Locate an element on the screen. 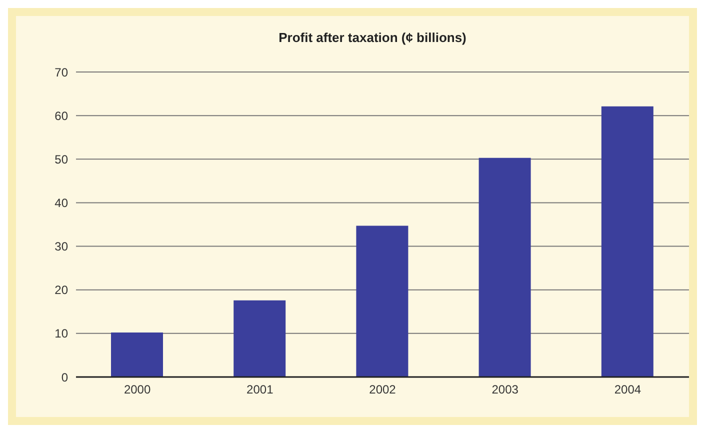 This screenshot has height=433, width=705. y-tick-label: 40 is located at coordinates (61, 203).